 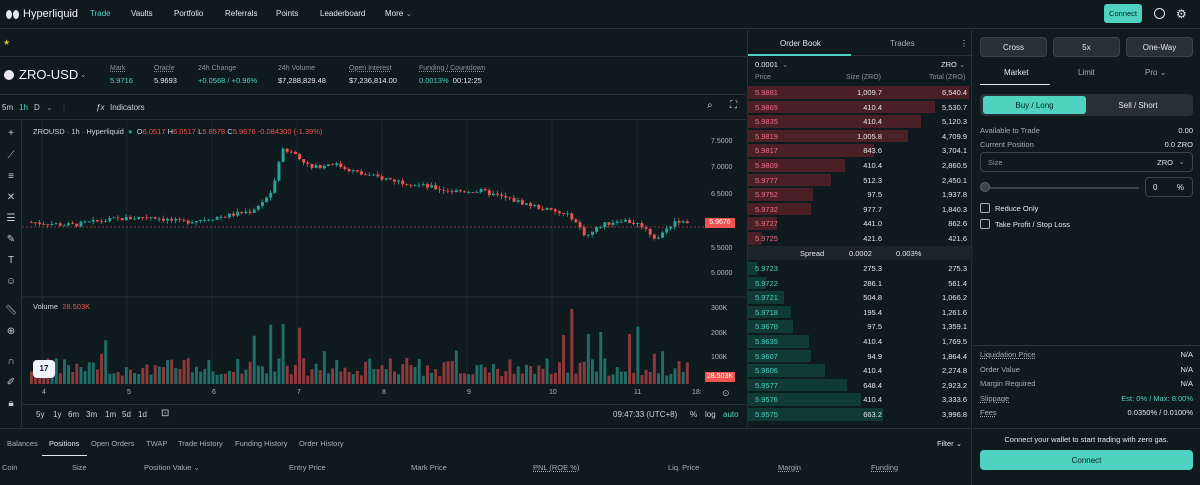 I want to click on range-5y: 5y, so click(x=40, y=414).